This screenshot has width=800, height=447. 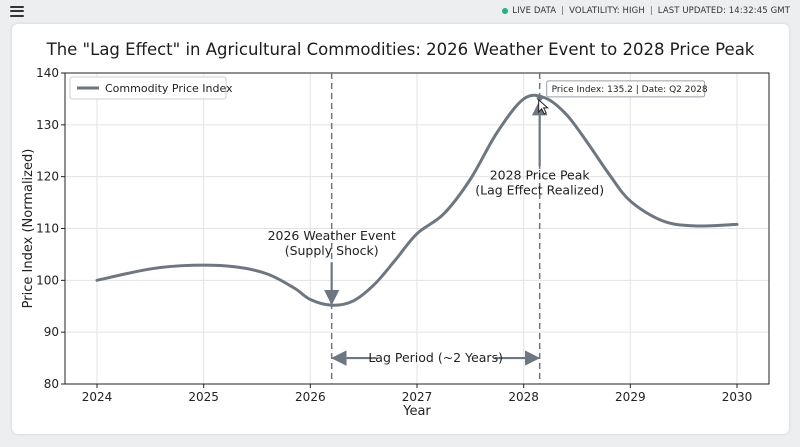 I want to click on volatility-label: VOLATILITY: HIGH, so click(x=607, y=11).